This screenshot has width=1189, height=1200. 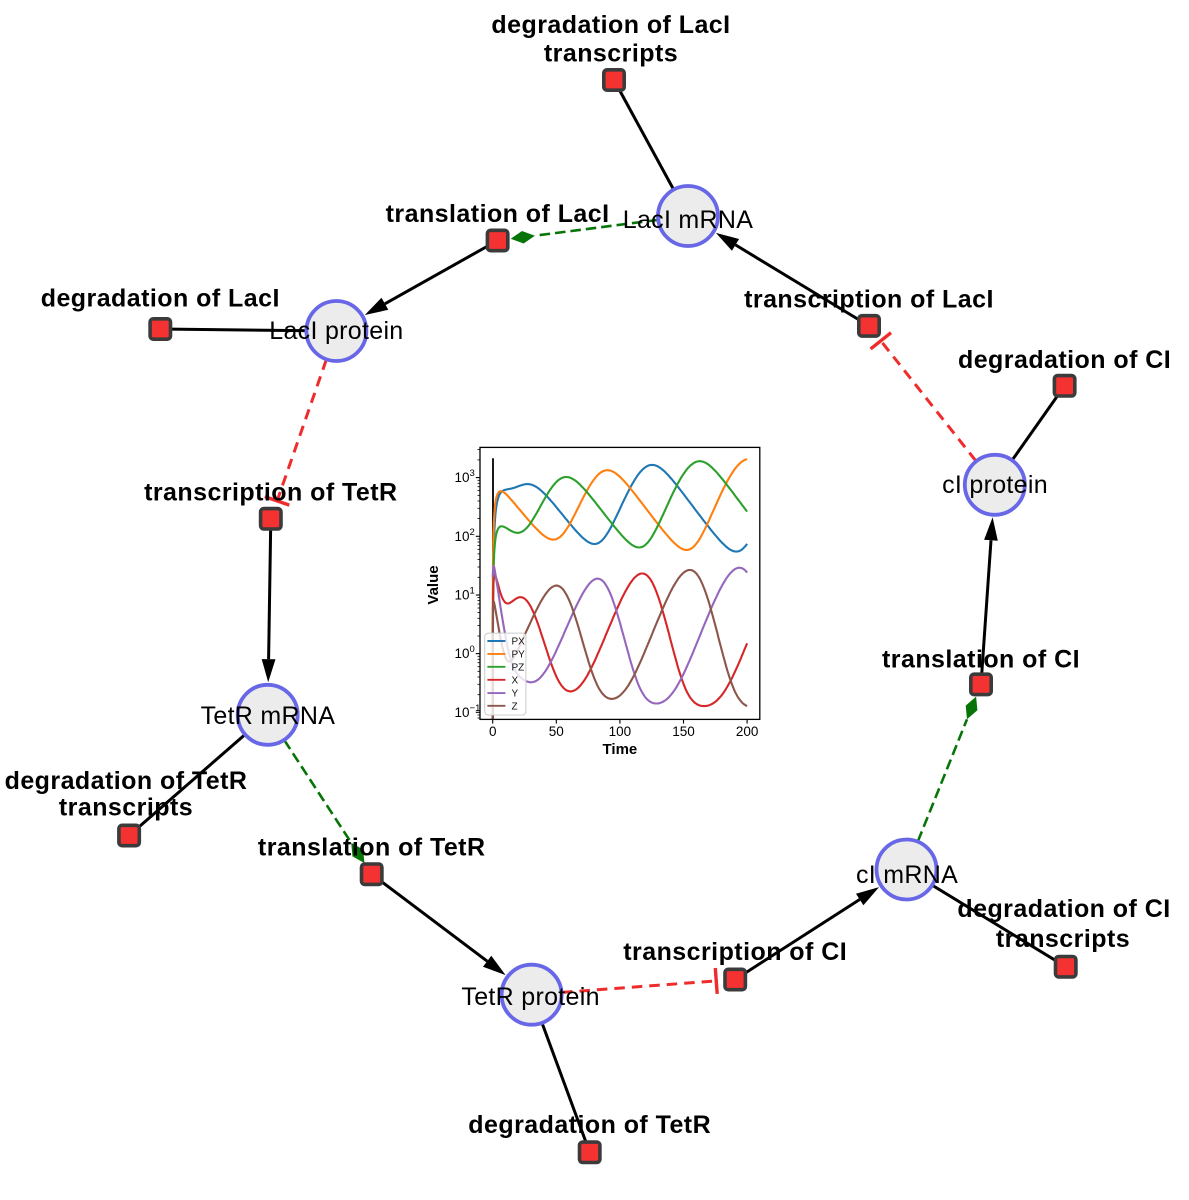 What do you see at coordinates (530, 997) in the screenshot?
I see `svg-text: TetR protein` at bounding box center [530, 997].